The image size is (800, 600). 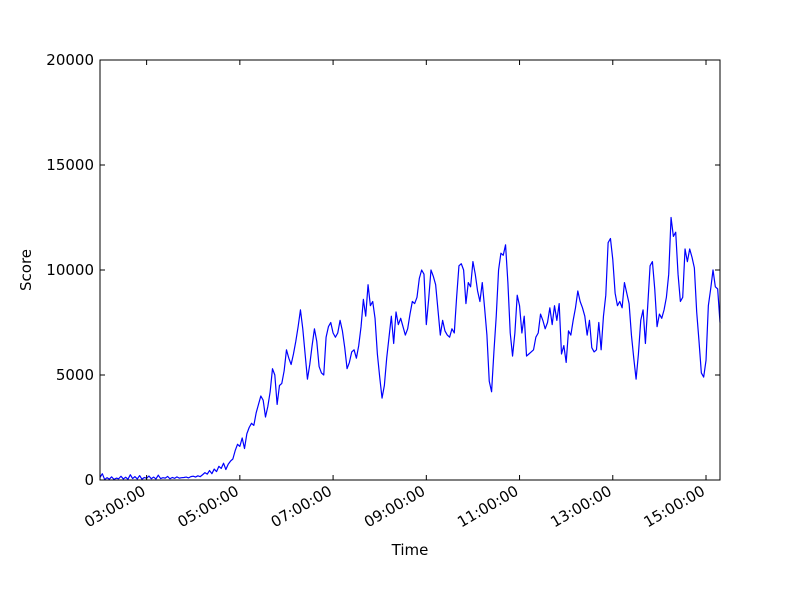 I want to click on y-tick-label: 0, so click(x=89, y=480).